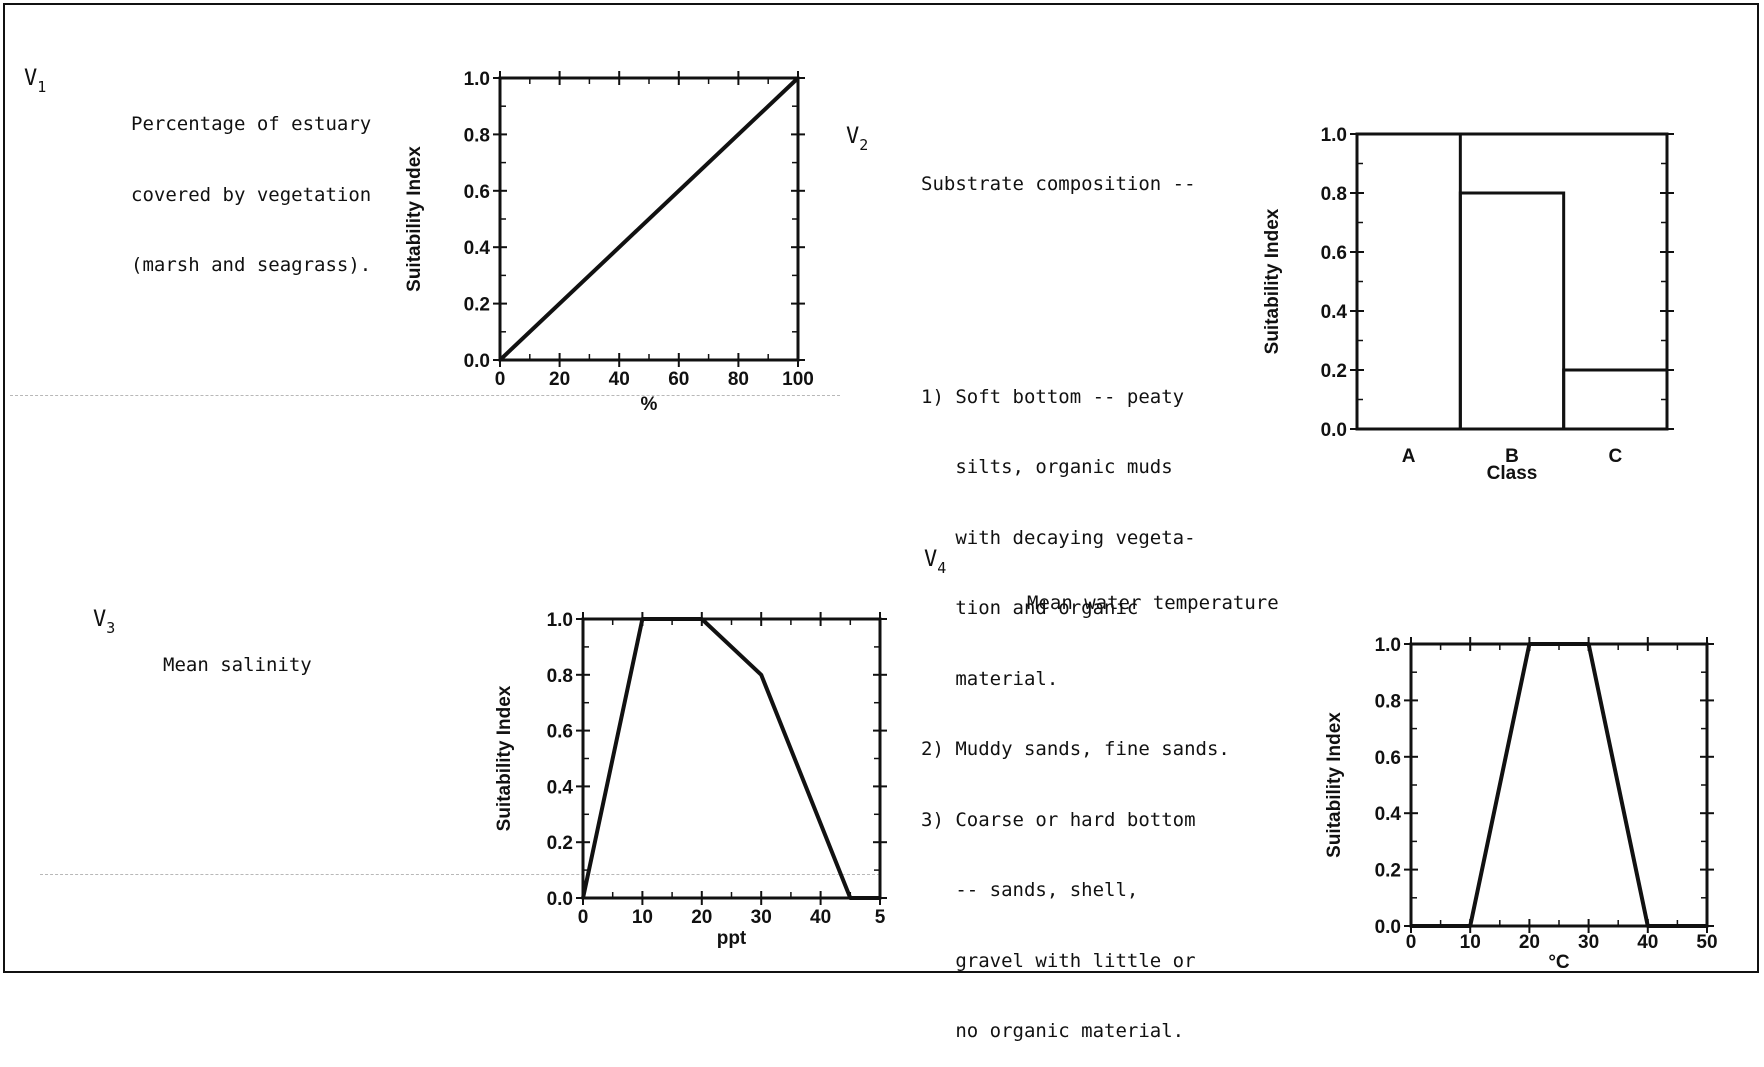 The width and height of the screenshot is (1764, 1067). What do you see at coordinates (1559, 962) in the screenshot?
I see `x-axis-label: °C` at bounding box center [1559, 962].